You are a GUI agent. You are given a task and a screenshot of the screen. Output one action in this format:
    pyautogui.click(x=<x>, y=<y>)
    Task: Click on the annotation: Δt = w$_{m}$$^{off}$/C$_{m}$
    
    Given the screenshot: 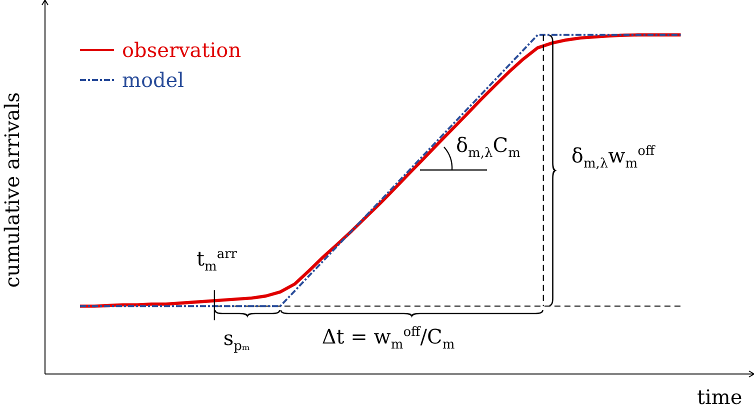 What is the action you would take?
    pyautogui.click(x=388, y=338)
    